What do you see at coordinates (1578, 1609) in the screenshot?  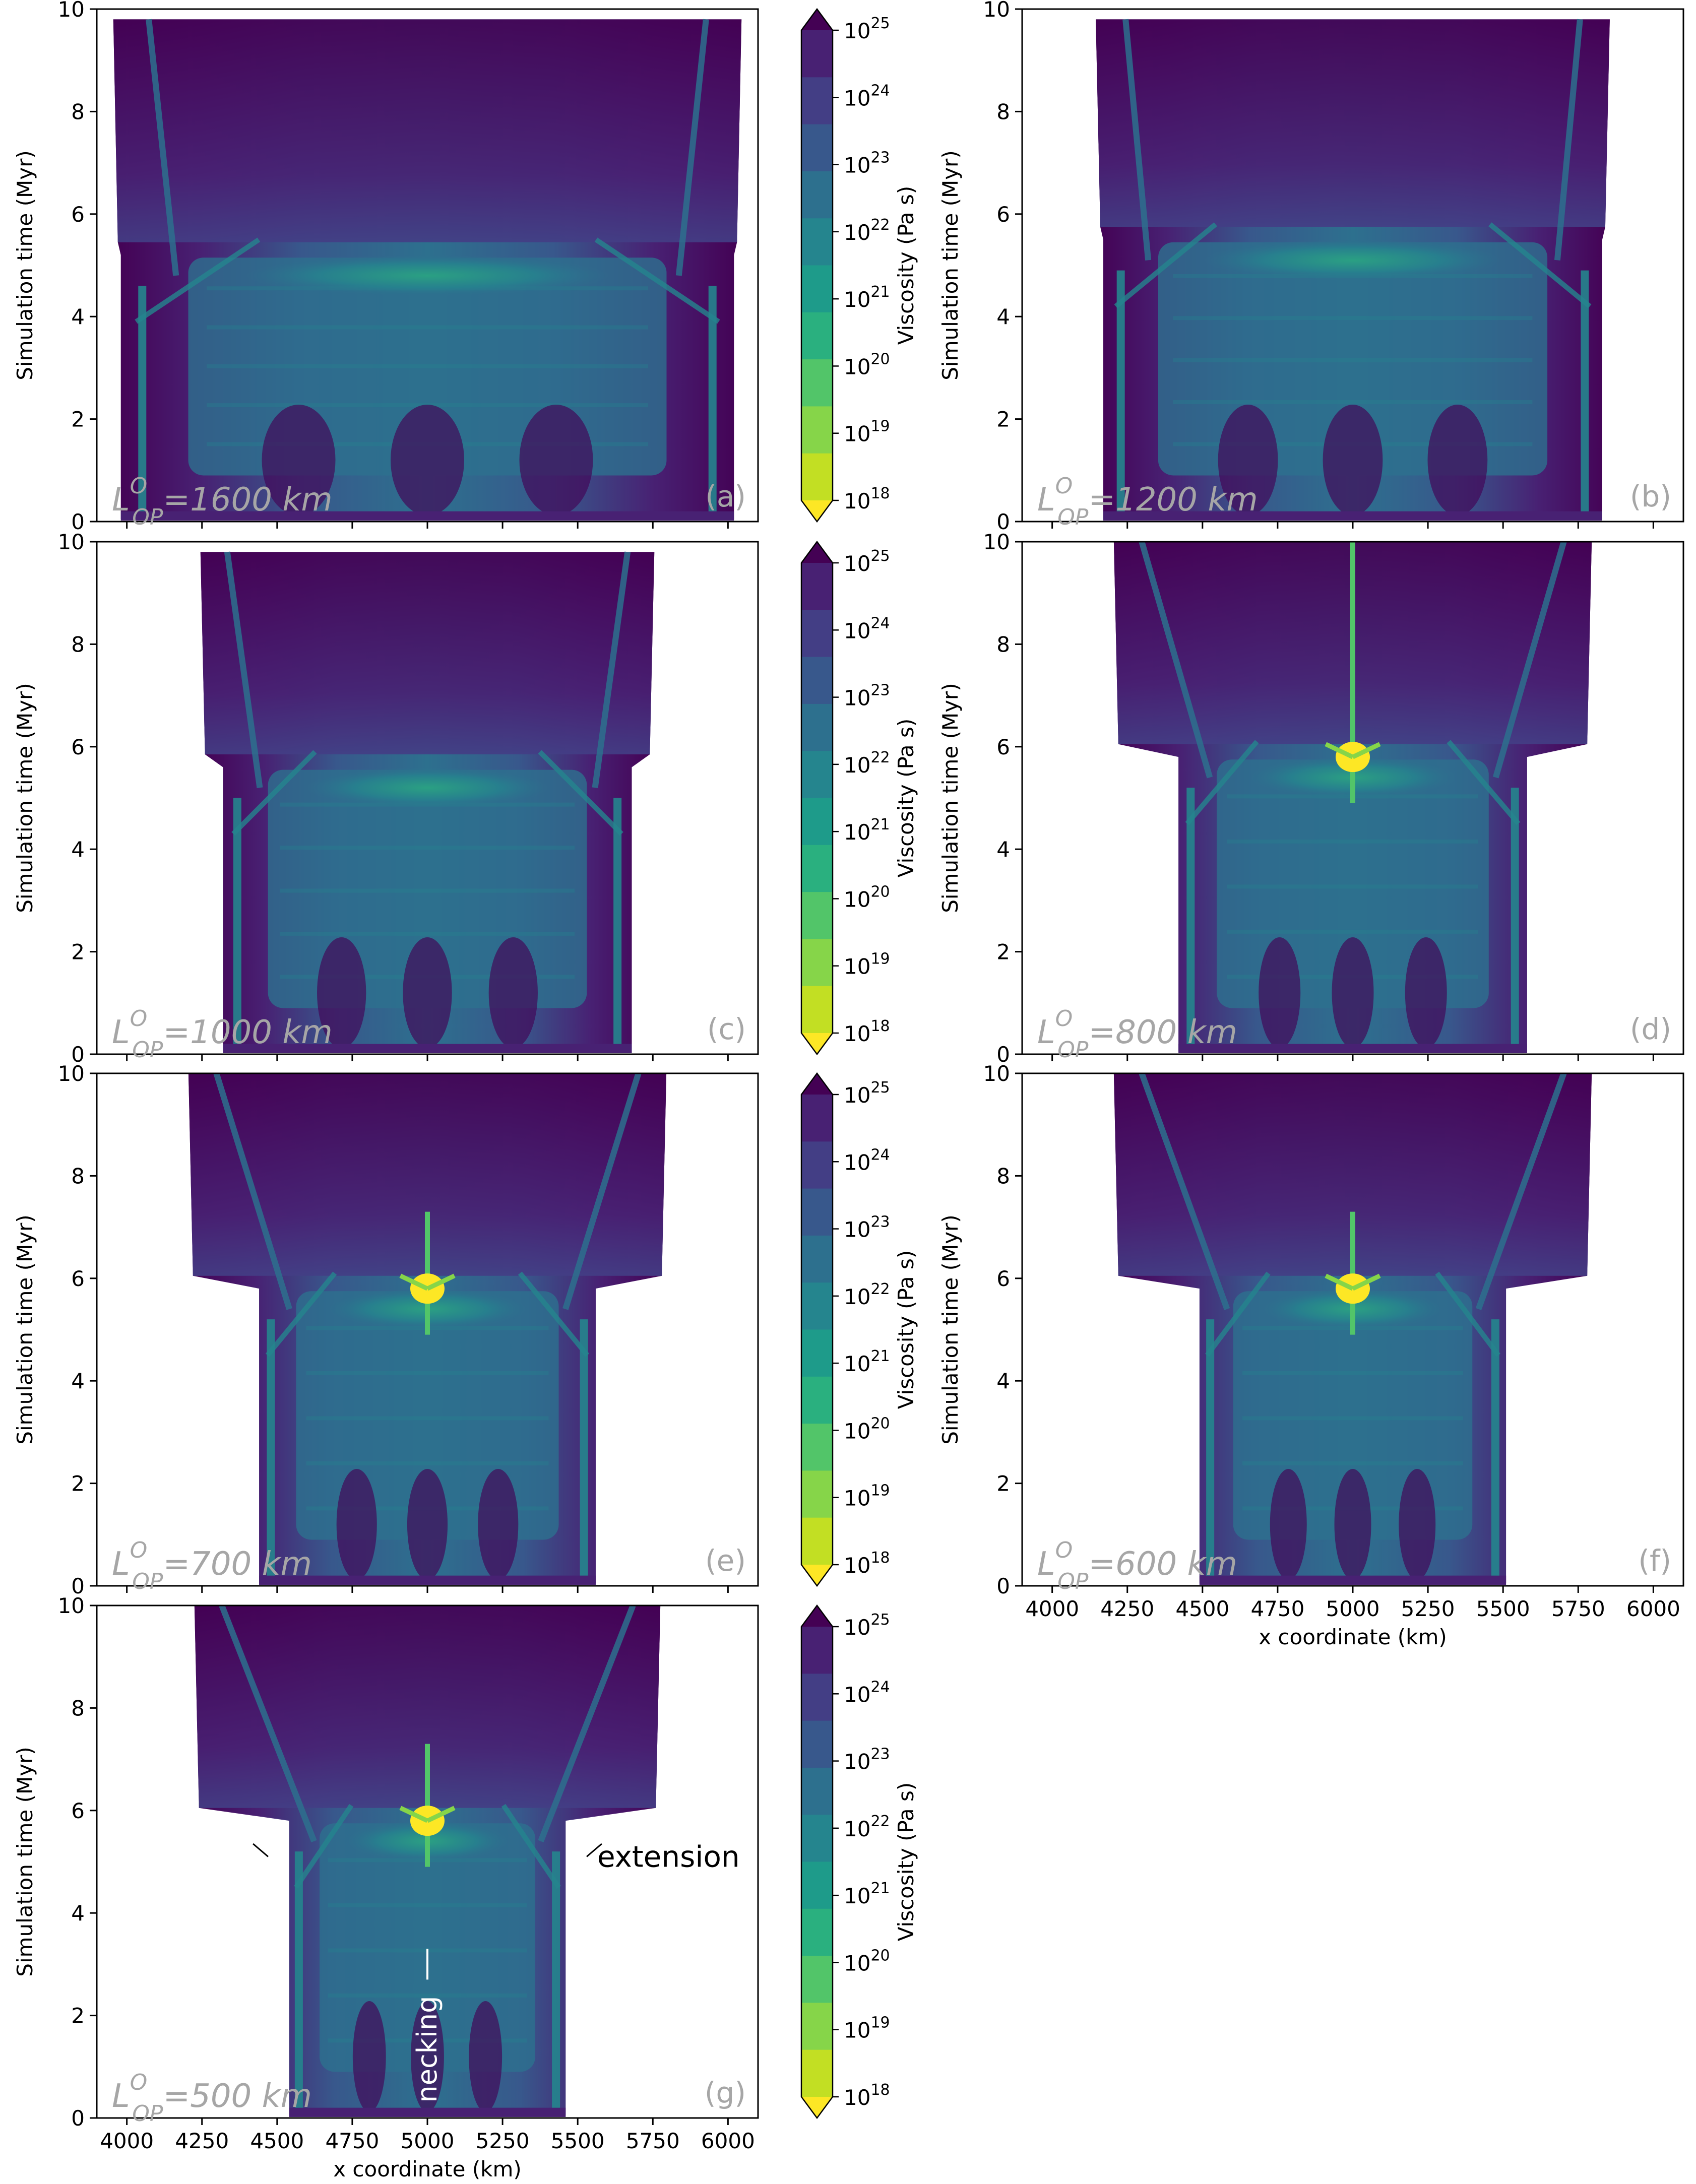 I see `x-tick-label: 5750` at bounding box center [1578, 1609].